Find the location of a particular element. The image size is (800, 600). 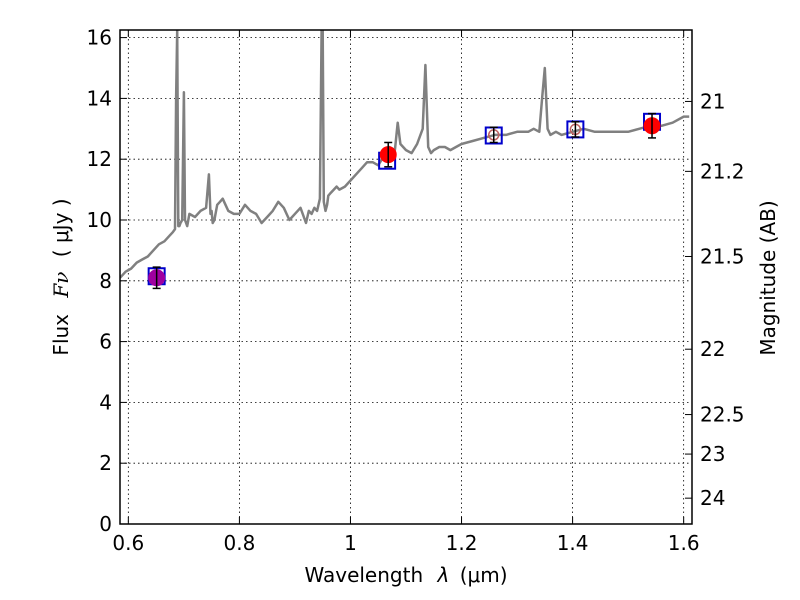

x-tick-label: 0.6 is located at coordinates (128, 543).